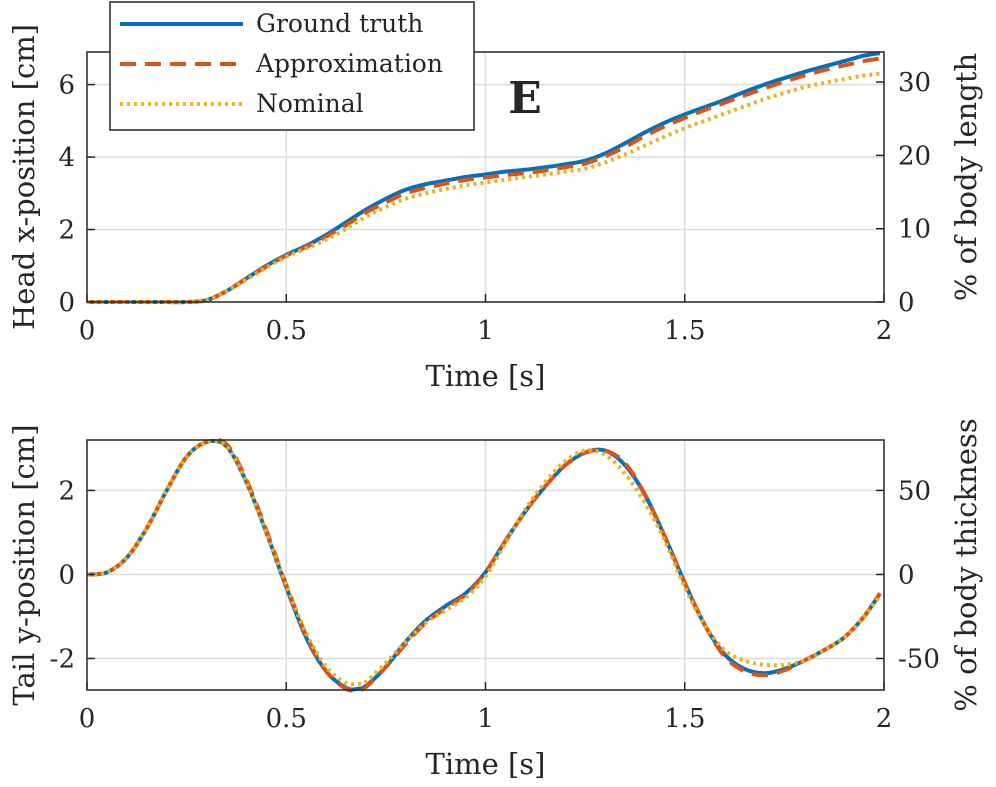 This screenshot has width=996, height=787. What do you see at coordinates (684, 719) in the screenshot?
I see `bot-x-tick-label: 1.5` at bounding box center [684, 719].